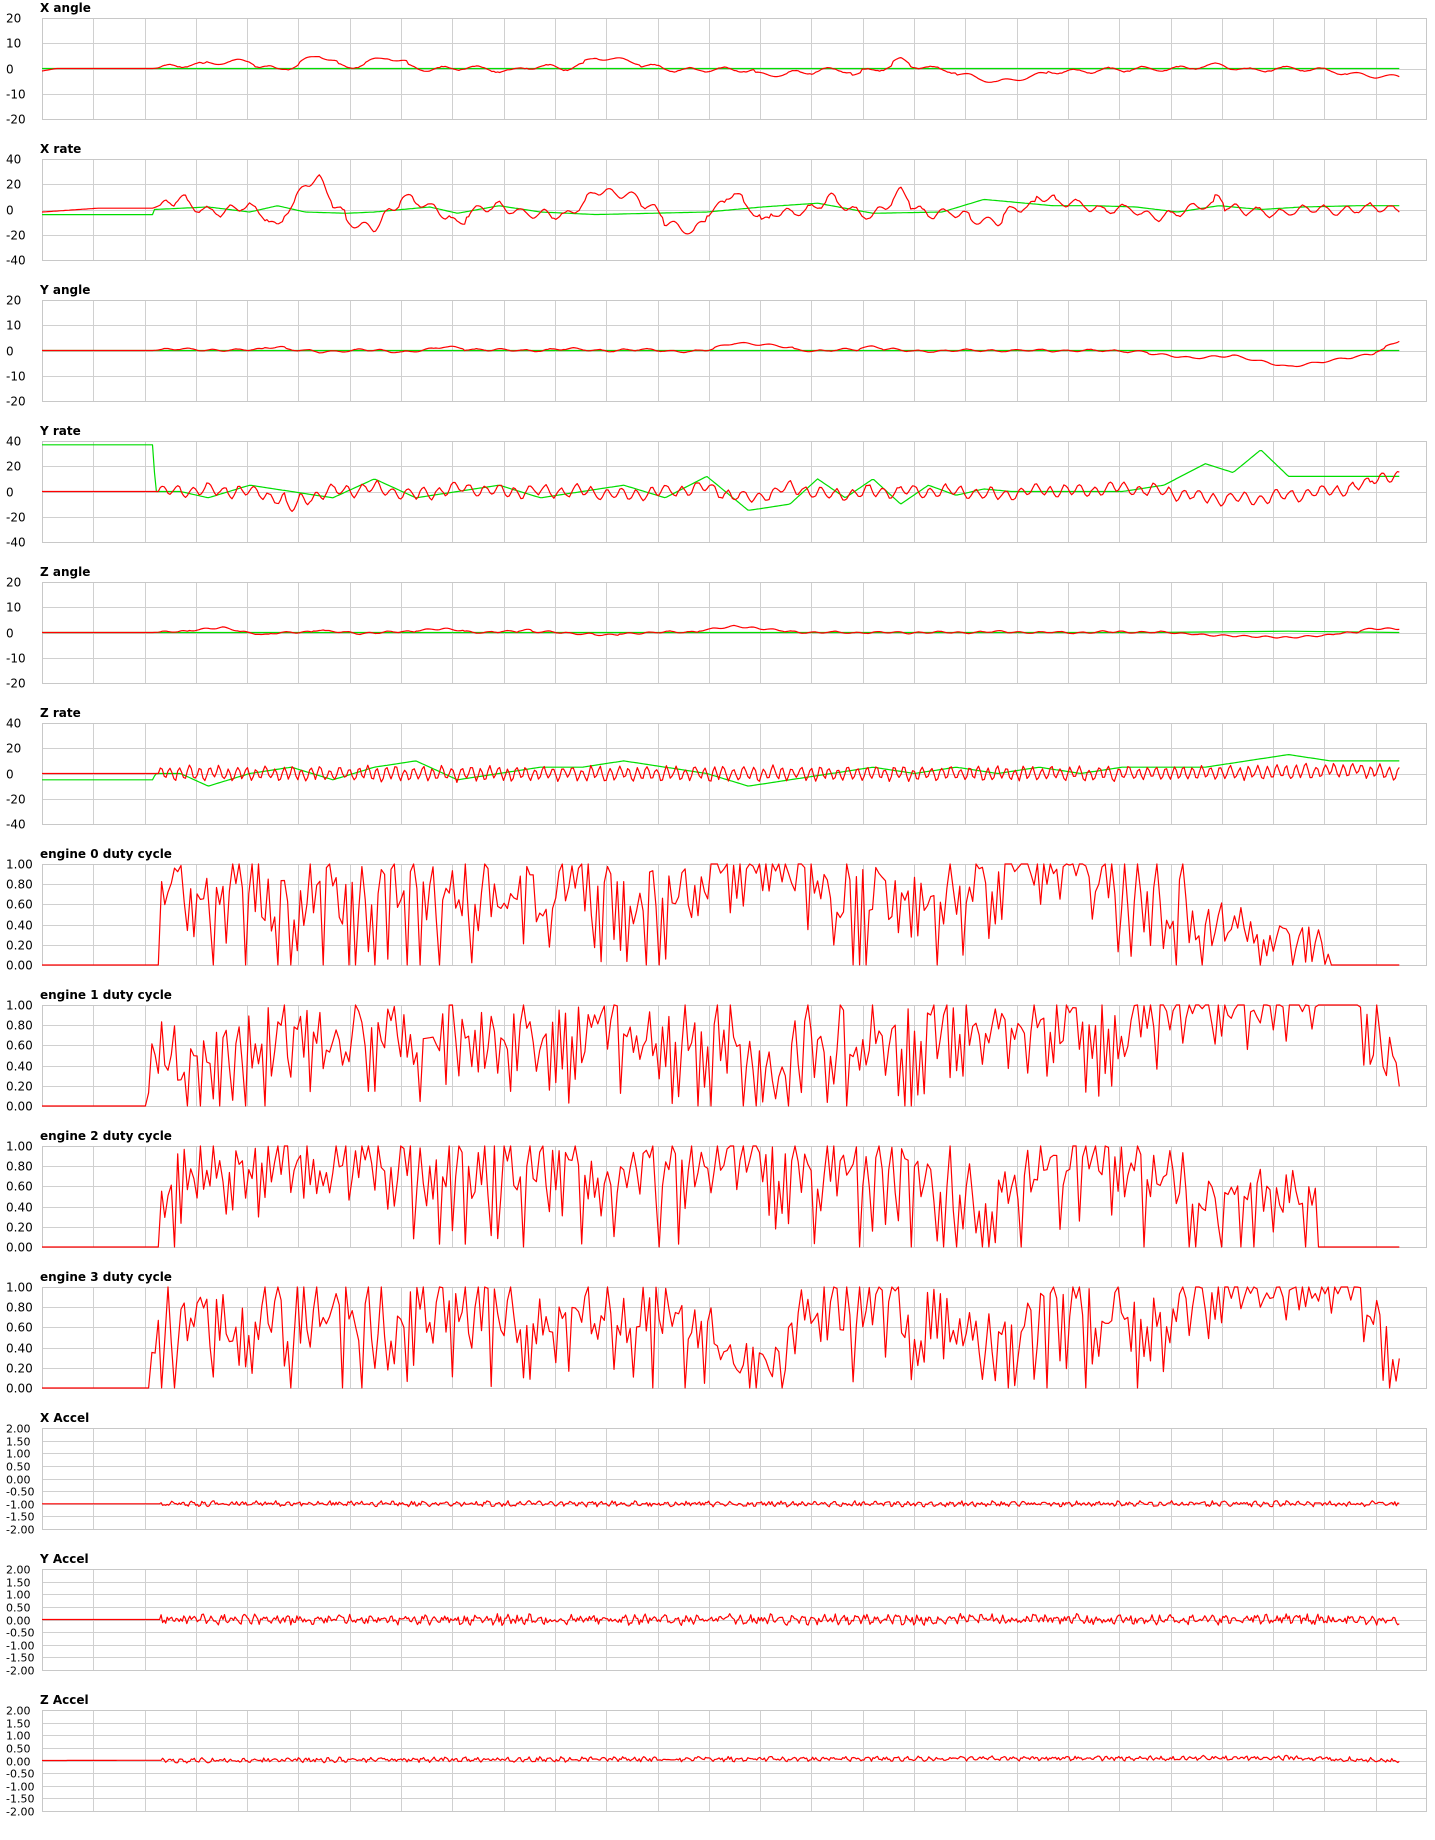 The width and height of the screenshot is (1435, 1840). Describe the element at coordinates (60, 149) in the screenshot. I see `panel-title: X rate` at that location.